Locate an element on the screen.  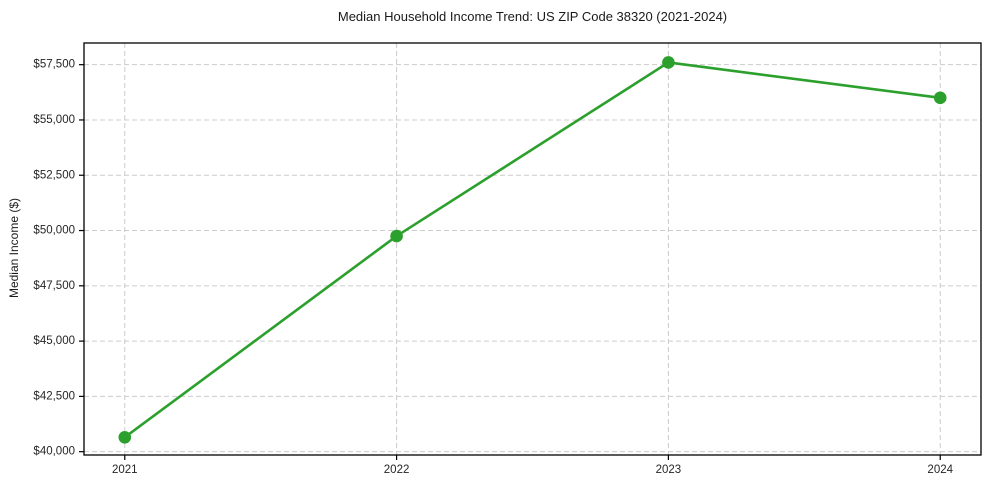
data-point-2021 is located at coordinates (125, 437).